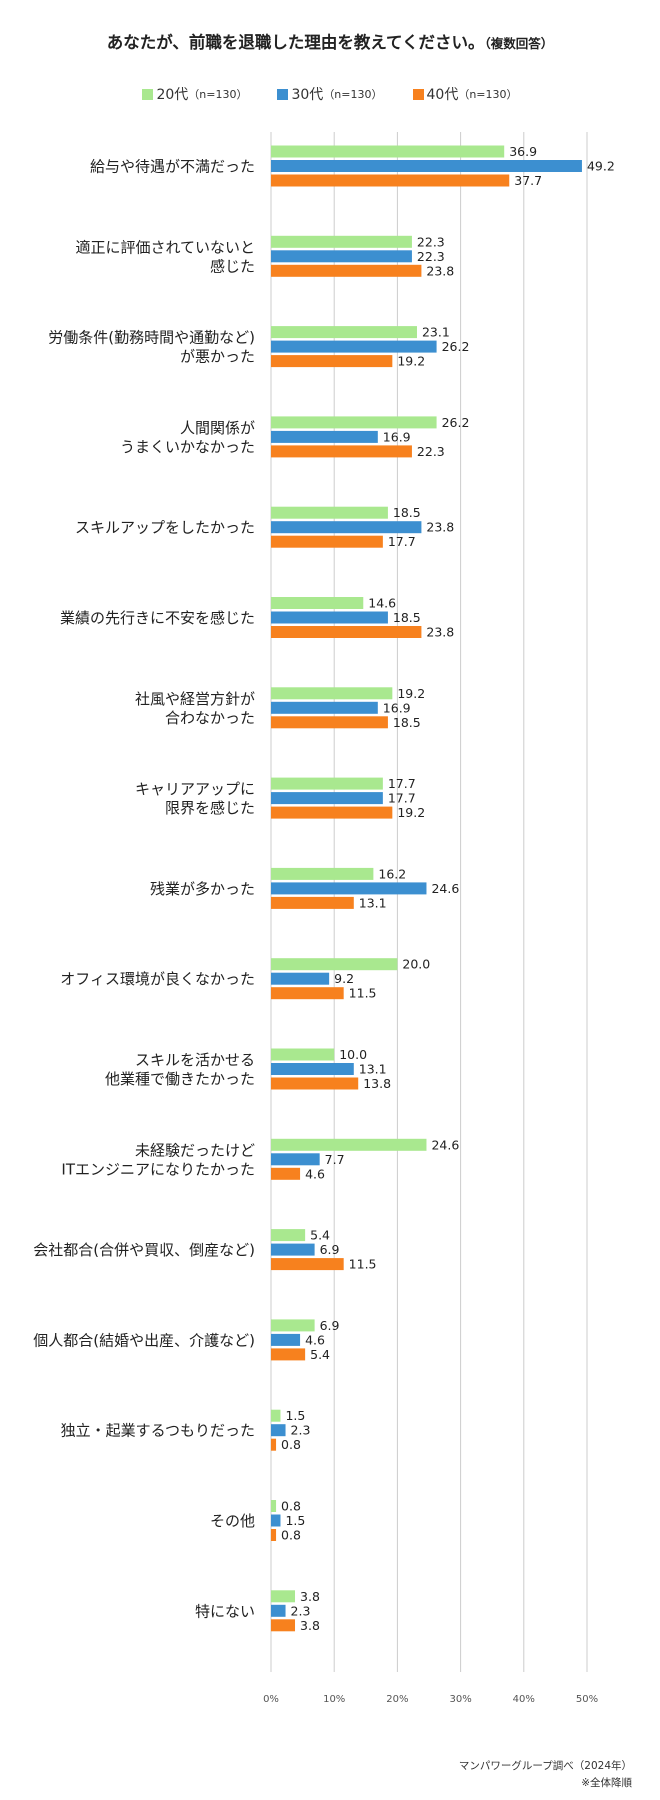 Image resolution: width=660 pixels, height=1800 pixels. Describe the element at coordinates (144, 1340) in the screenshot. I see `category-label-13-0: 個人都合(結婚や出産、介護など)` at that location.